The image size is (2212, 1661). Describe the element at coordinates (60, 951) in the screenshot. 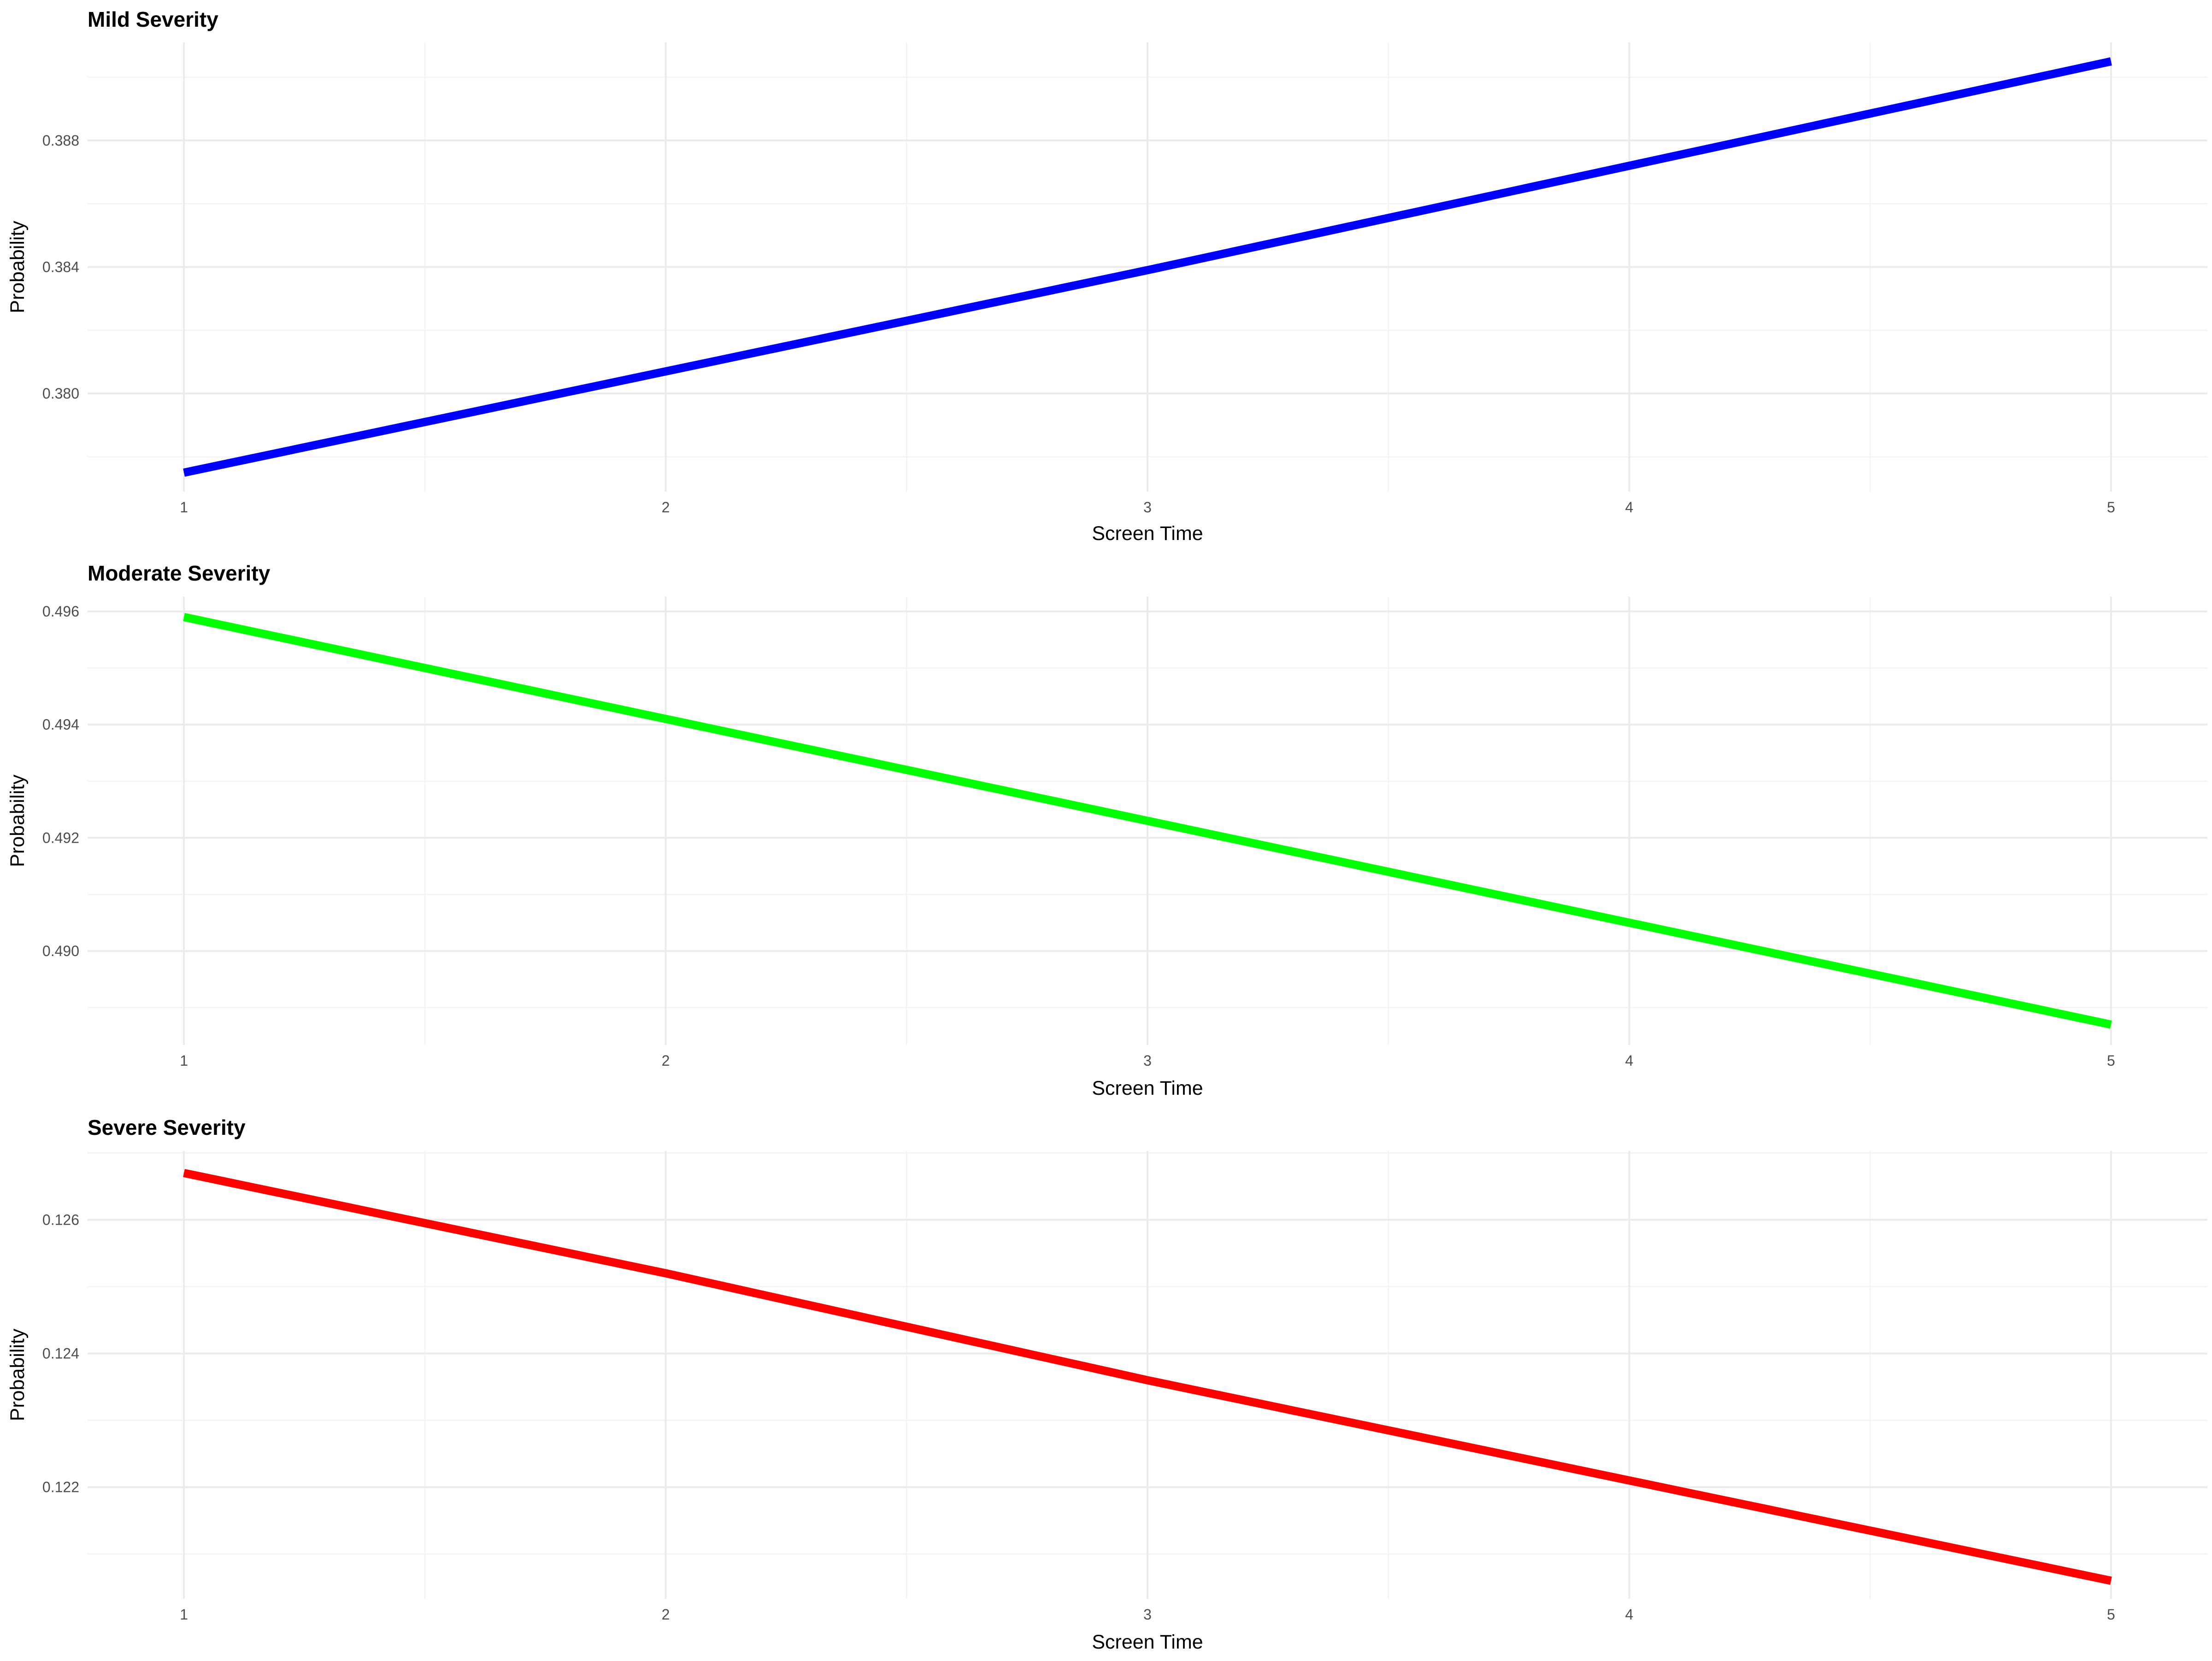

I see `y-tick-label: 0.490` at that location.